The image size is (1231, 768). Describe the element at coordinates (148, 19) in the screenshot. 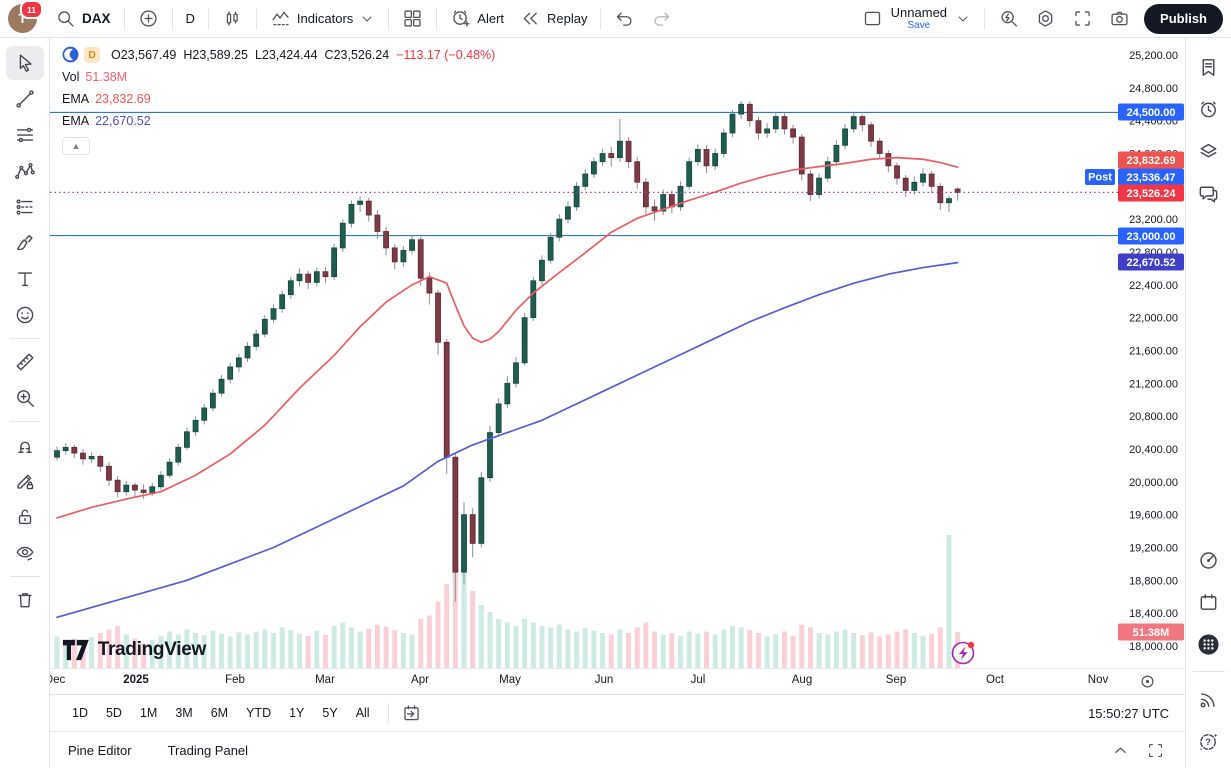

I see `compare-add-button` at that location.